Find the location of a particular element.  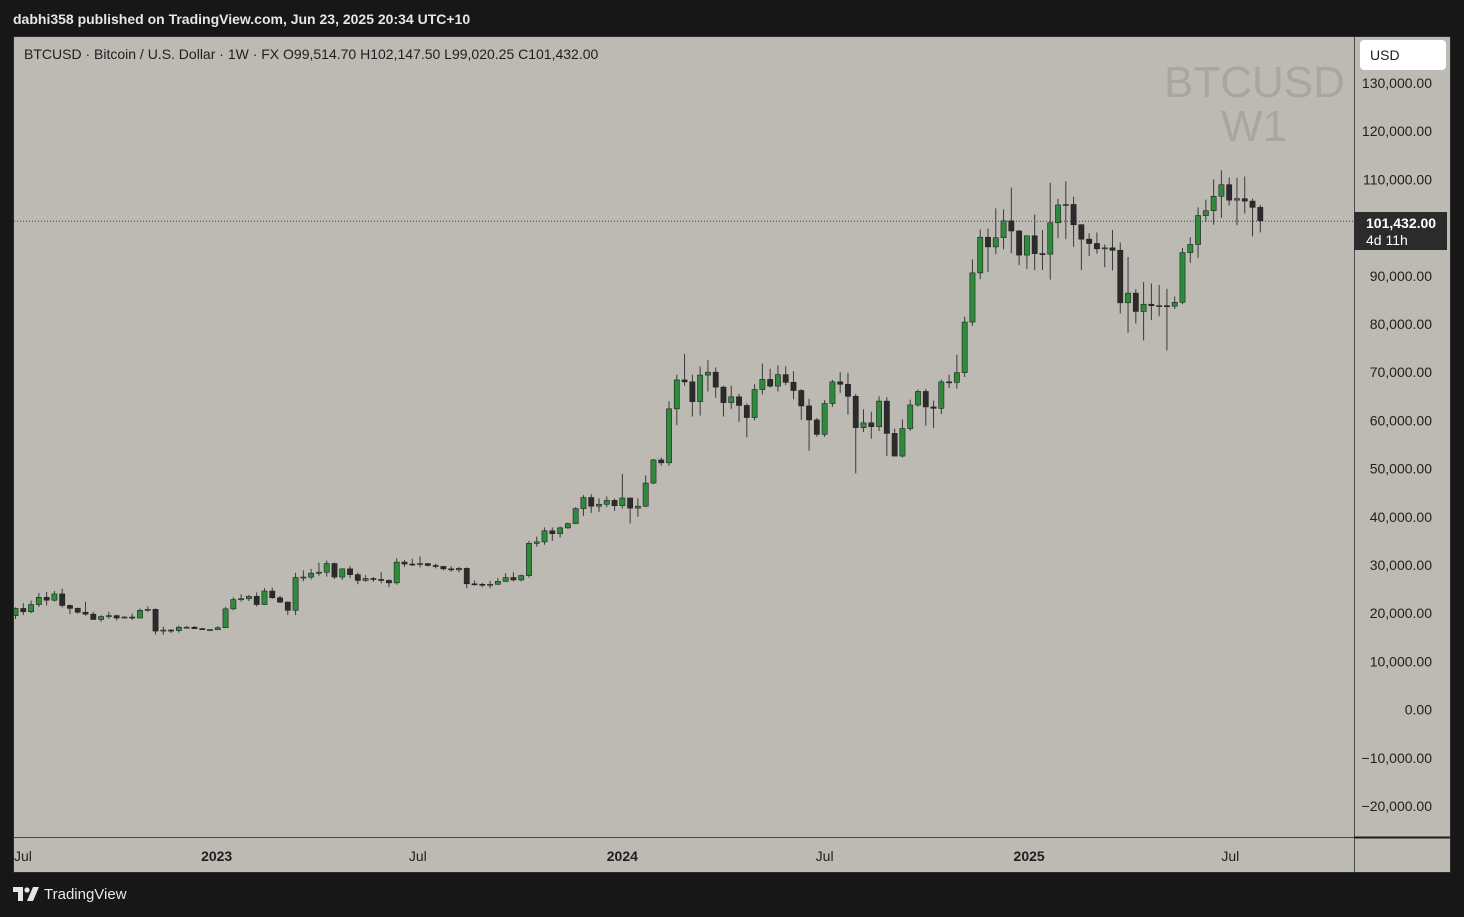

watermark-symbol: BTCUSD is located at coordinates (1254, 82).